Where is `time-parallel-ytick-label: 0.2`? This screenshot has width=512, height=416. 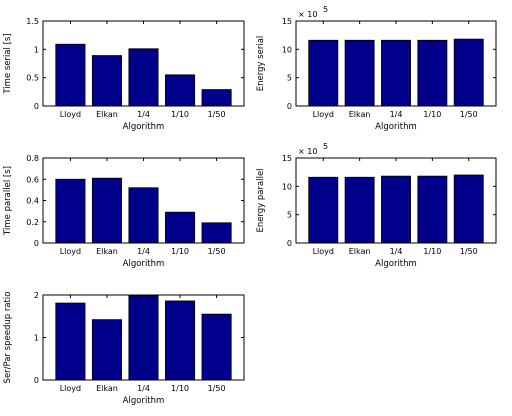 time-parallel-ytick-label: 0.2 is located at coordinates (32, 222).